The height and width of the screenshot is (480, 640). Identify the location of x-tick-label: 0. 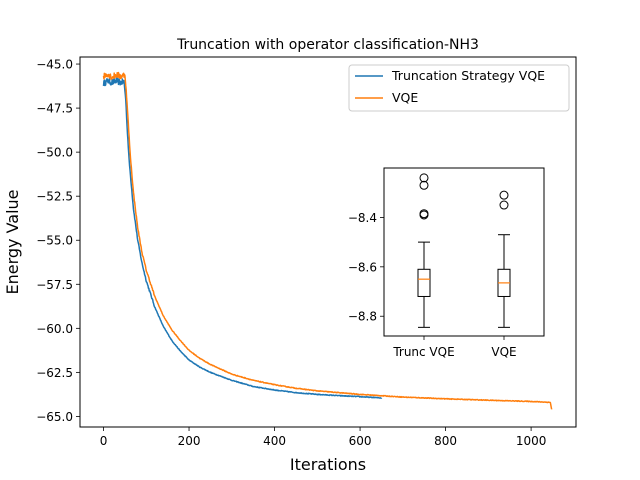
(104, 441).